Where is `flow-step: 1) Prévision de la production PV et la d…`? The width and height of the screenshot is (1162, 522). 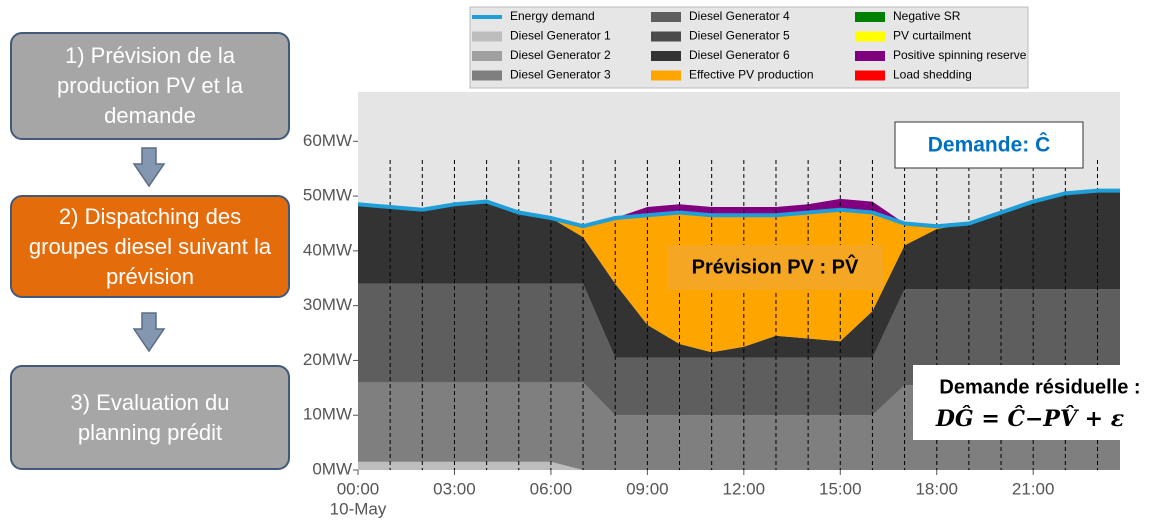
flow-step: 1) Prévision de la production PV et la d… is located at coordinates (150, 86).